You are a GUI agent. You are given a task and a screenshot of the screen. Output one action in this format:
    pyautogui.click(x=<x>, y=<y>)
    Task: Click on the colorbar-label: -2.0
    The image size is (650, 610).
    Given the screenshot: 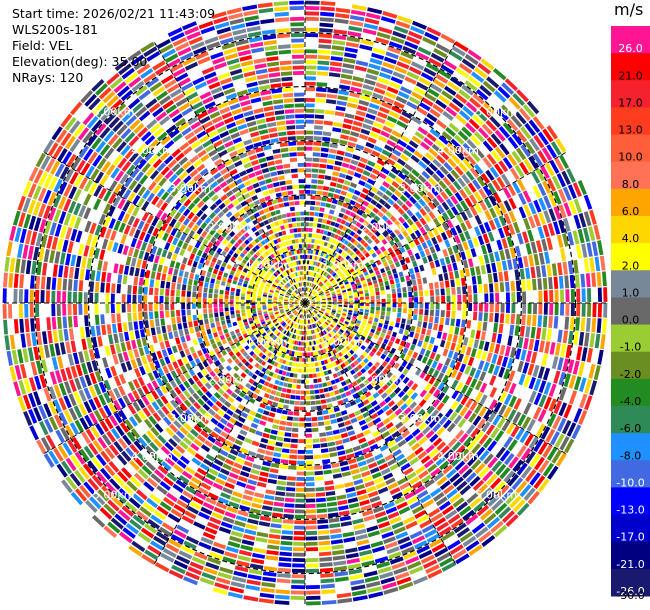 What is the action you would take?
    pyautogui.click(x=630, y=374)
    